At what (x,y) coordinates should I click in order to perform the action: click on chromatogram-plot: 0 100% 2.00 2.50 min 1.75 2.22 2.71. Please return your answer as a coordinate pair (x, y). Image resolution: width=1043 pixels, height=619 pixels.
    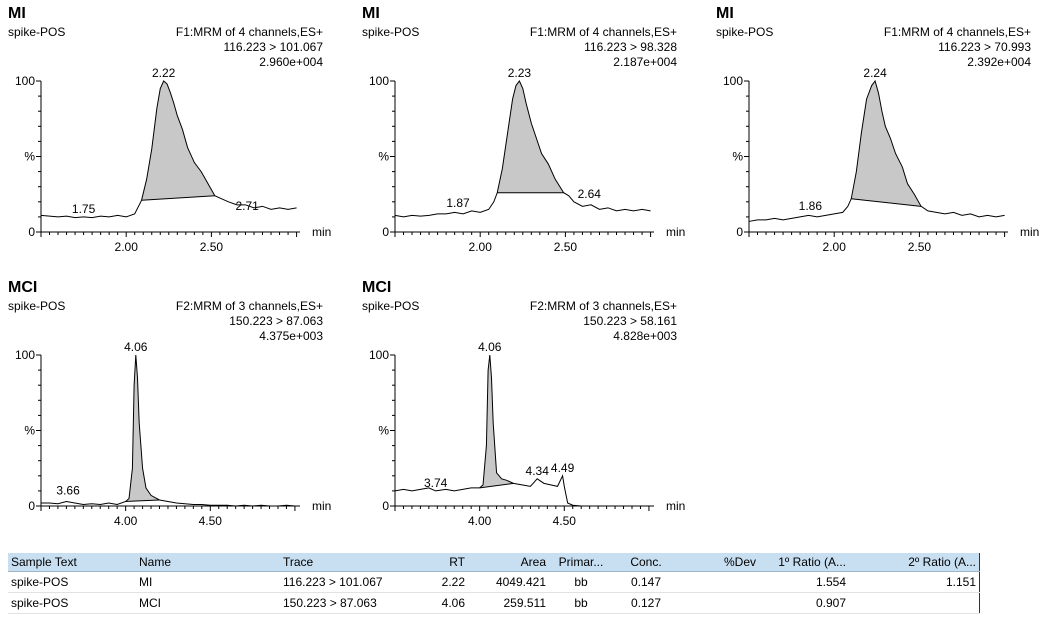
    Looking at the image, I should click on (173, 160).